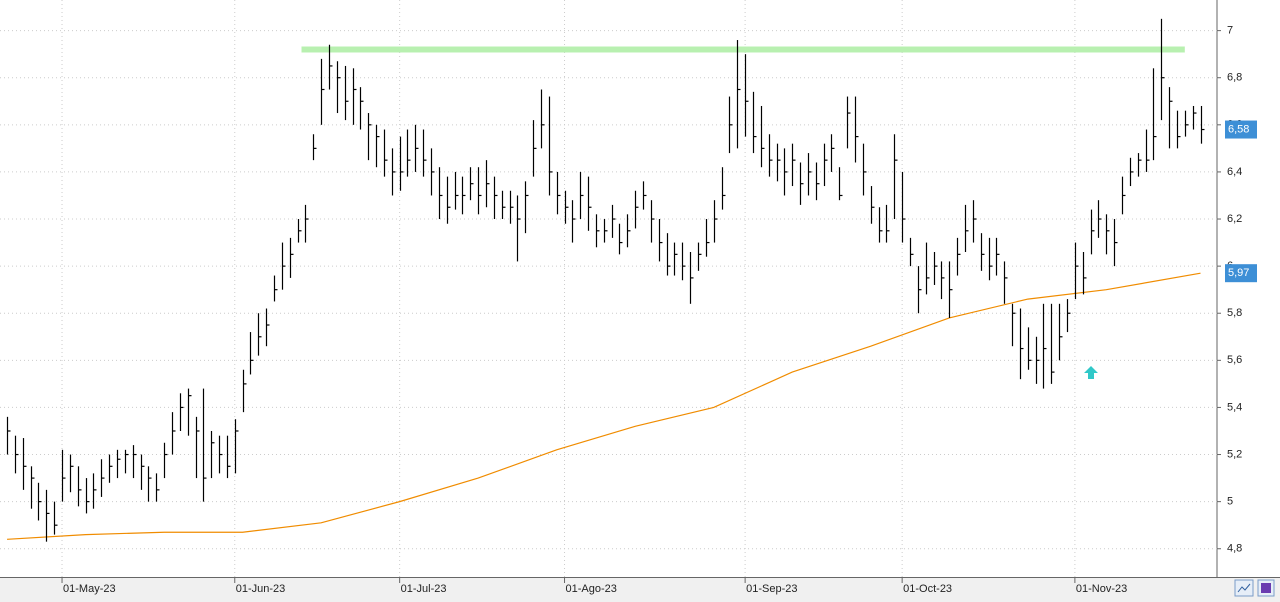 The image size is (1280, 602). Describe the element at coordinates (1234, 360) in the screenshot. I see `y-tick-label: 5,6` at that location.